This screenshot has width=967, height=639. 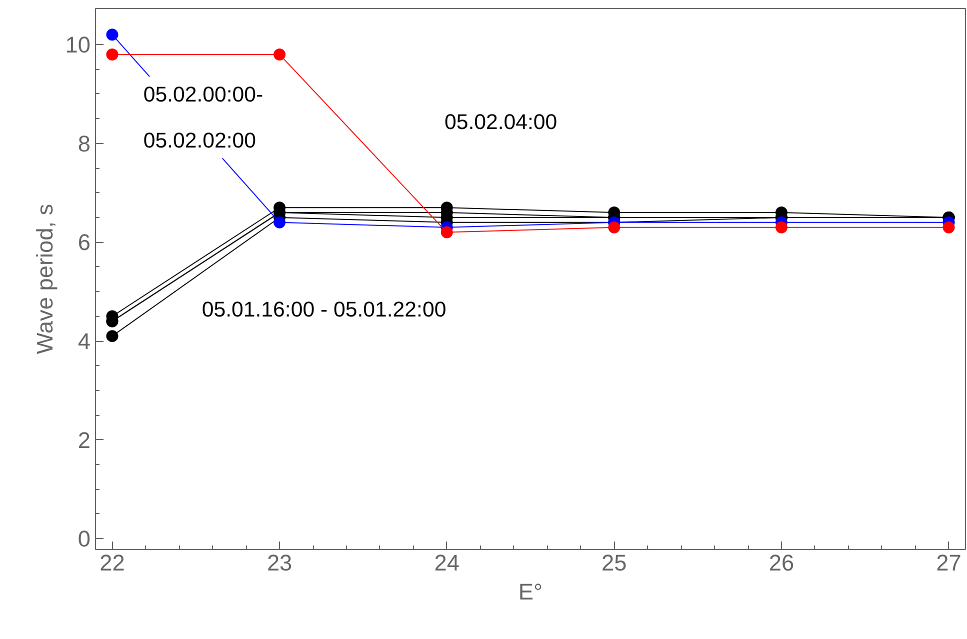 What do you see at coordinates (84, 539) in the screenshot?
I see `y-tick-label: 0` at bounding box center [84, 539].